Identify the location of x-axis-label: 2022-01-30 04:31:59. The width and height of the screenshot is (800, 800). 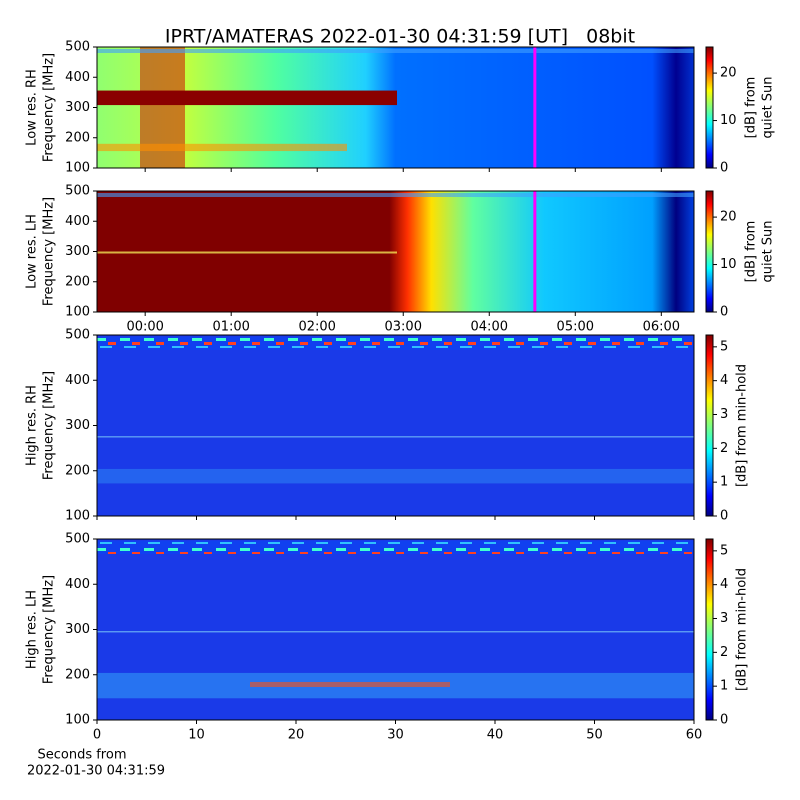
(96, 771).